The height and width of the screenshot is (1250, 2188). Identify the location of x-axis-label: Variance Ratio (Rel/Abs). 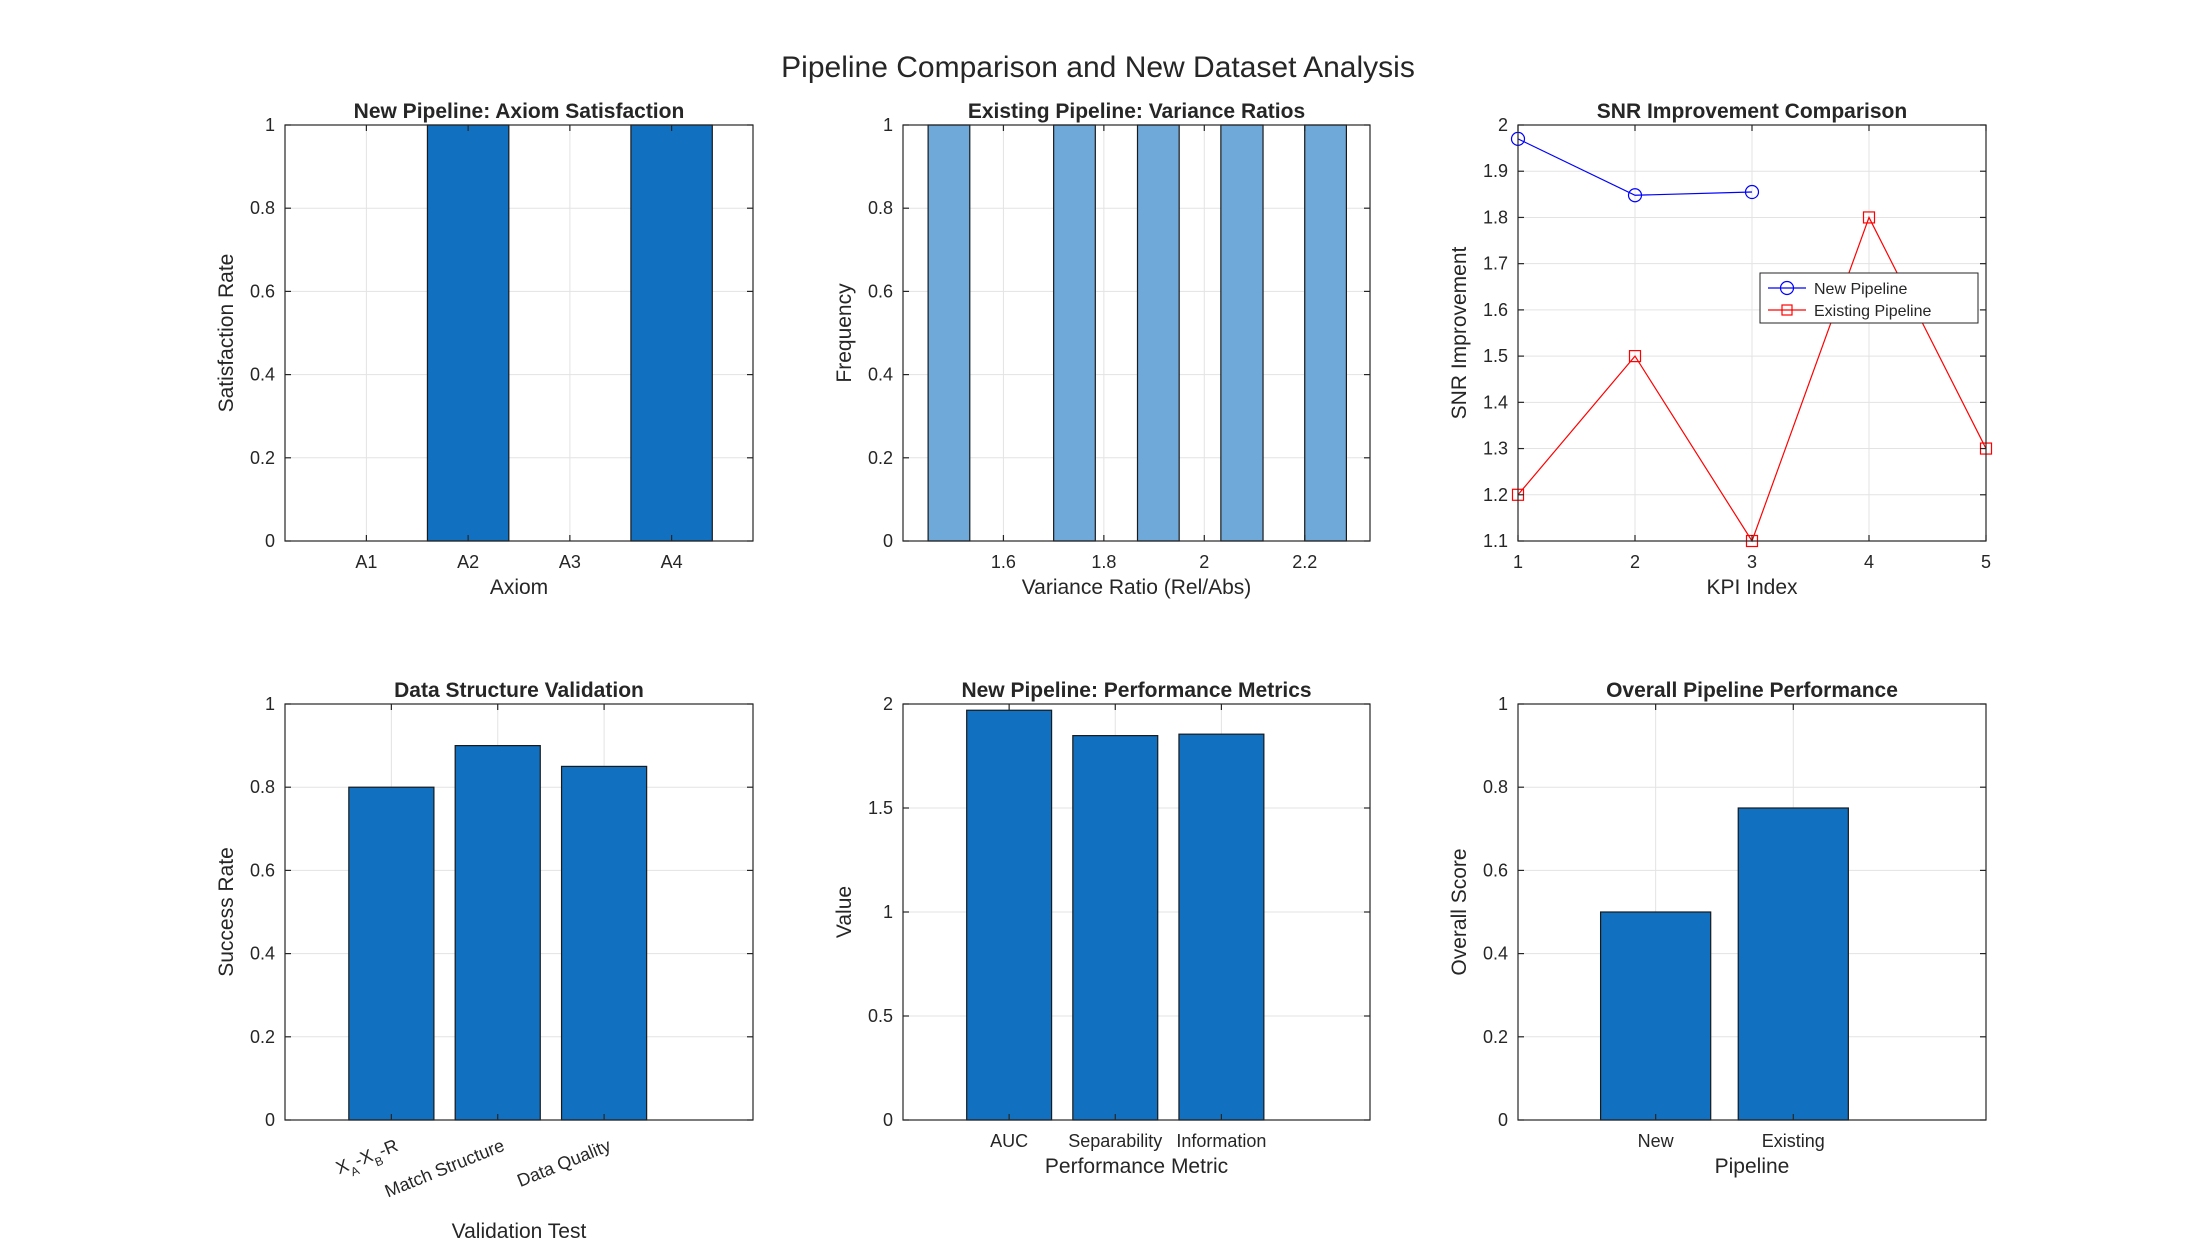
(1137, 587).